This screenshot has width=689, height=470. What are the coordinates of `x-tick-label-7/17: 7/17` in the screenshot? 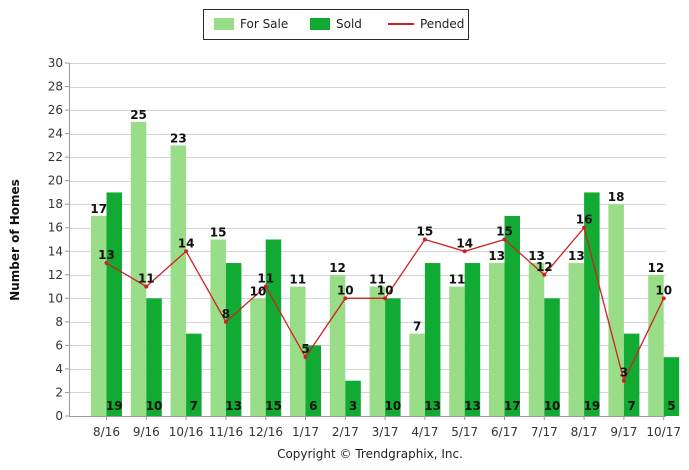 It's located at (544, 432).